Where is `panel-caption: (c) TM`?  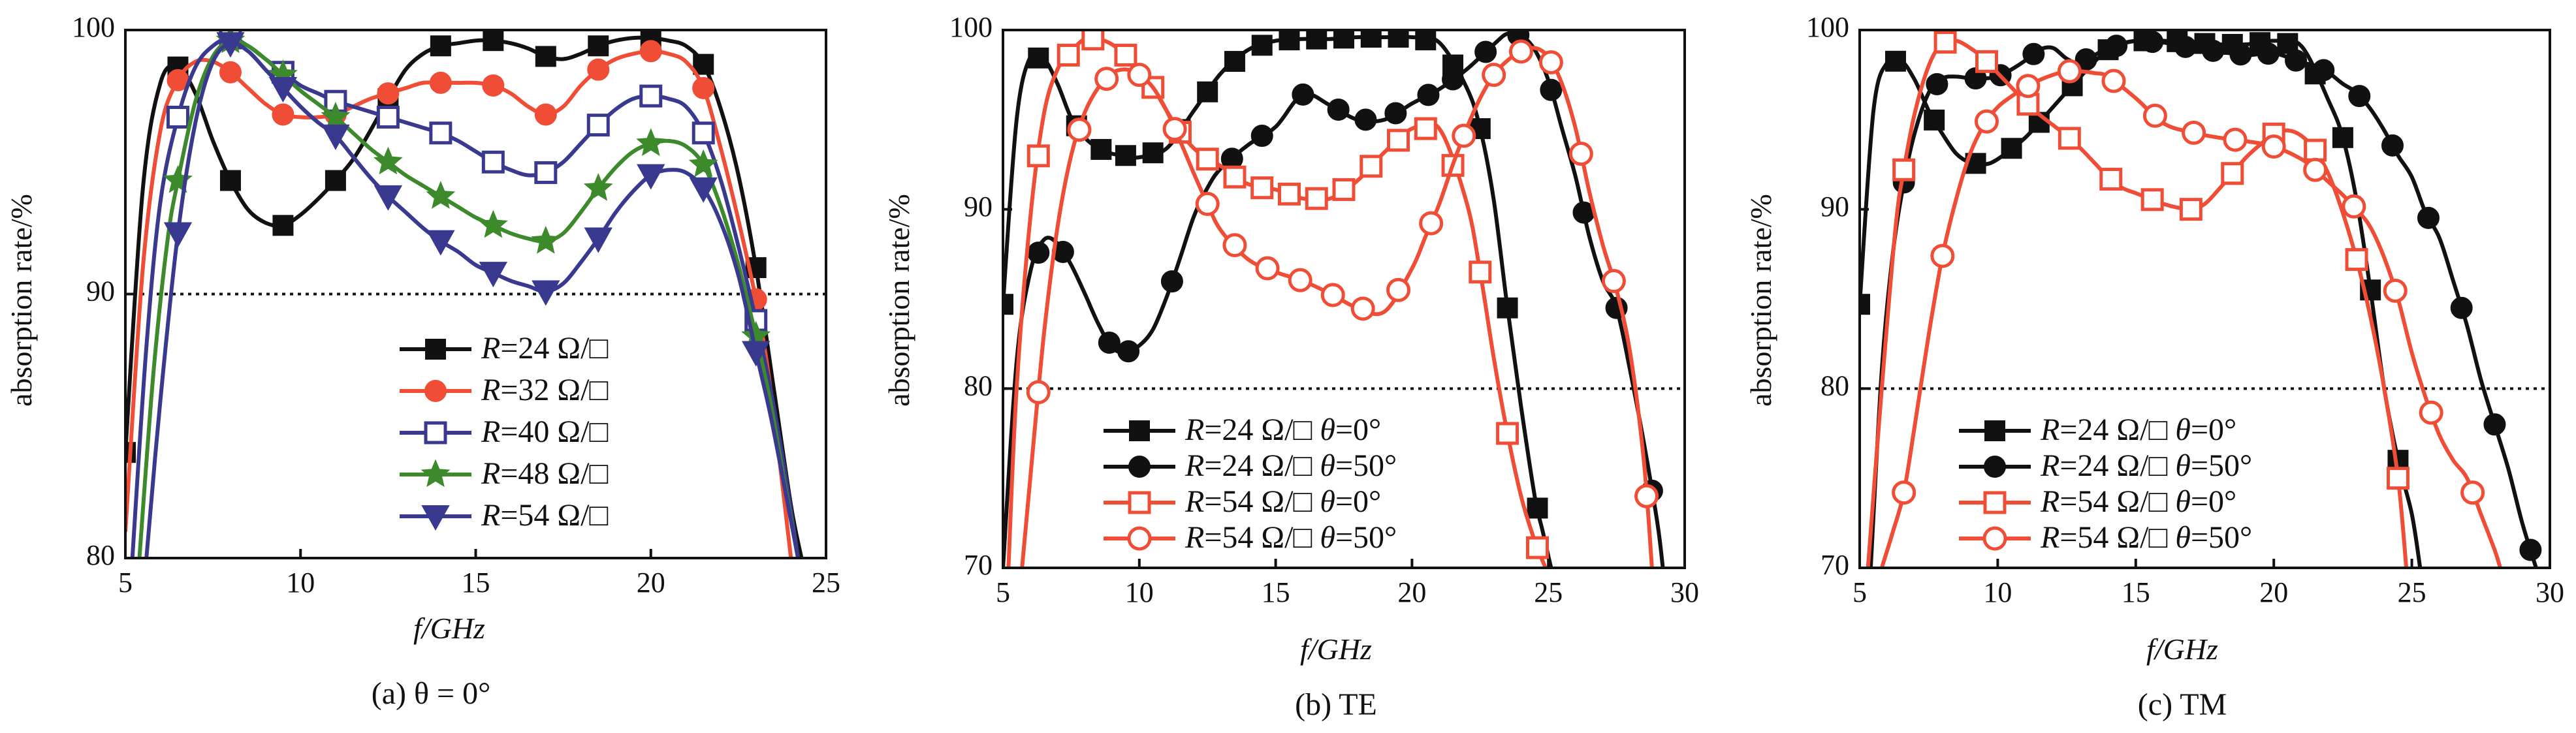 panel-caption: (c) TM is located at coordinates (2183, 704).